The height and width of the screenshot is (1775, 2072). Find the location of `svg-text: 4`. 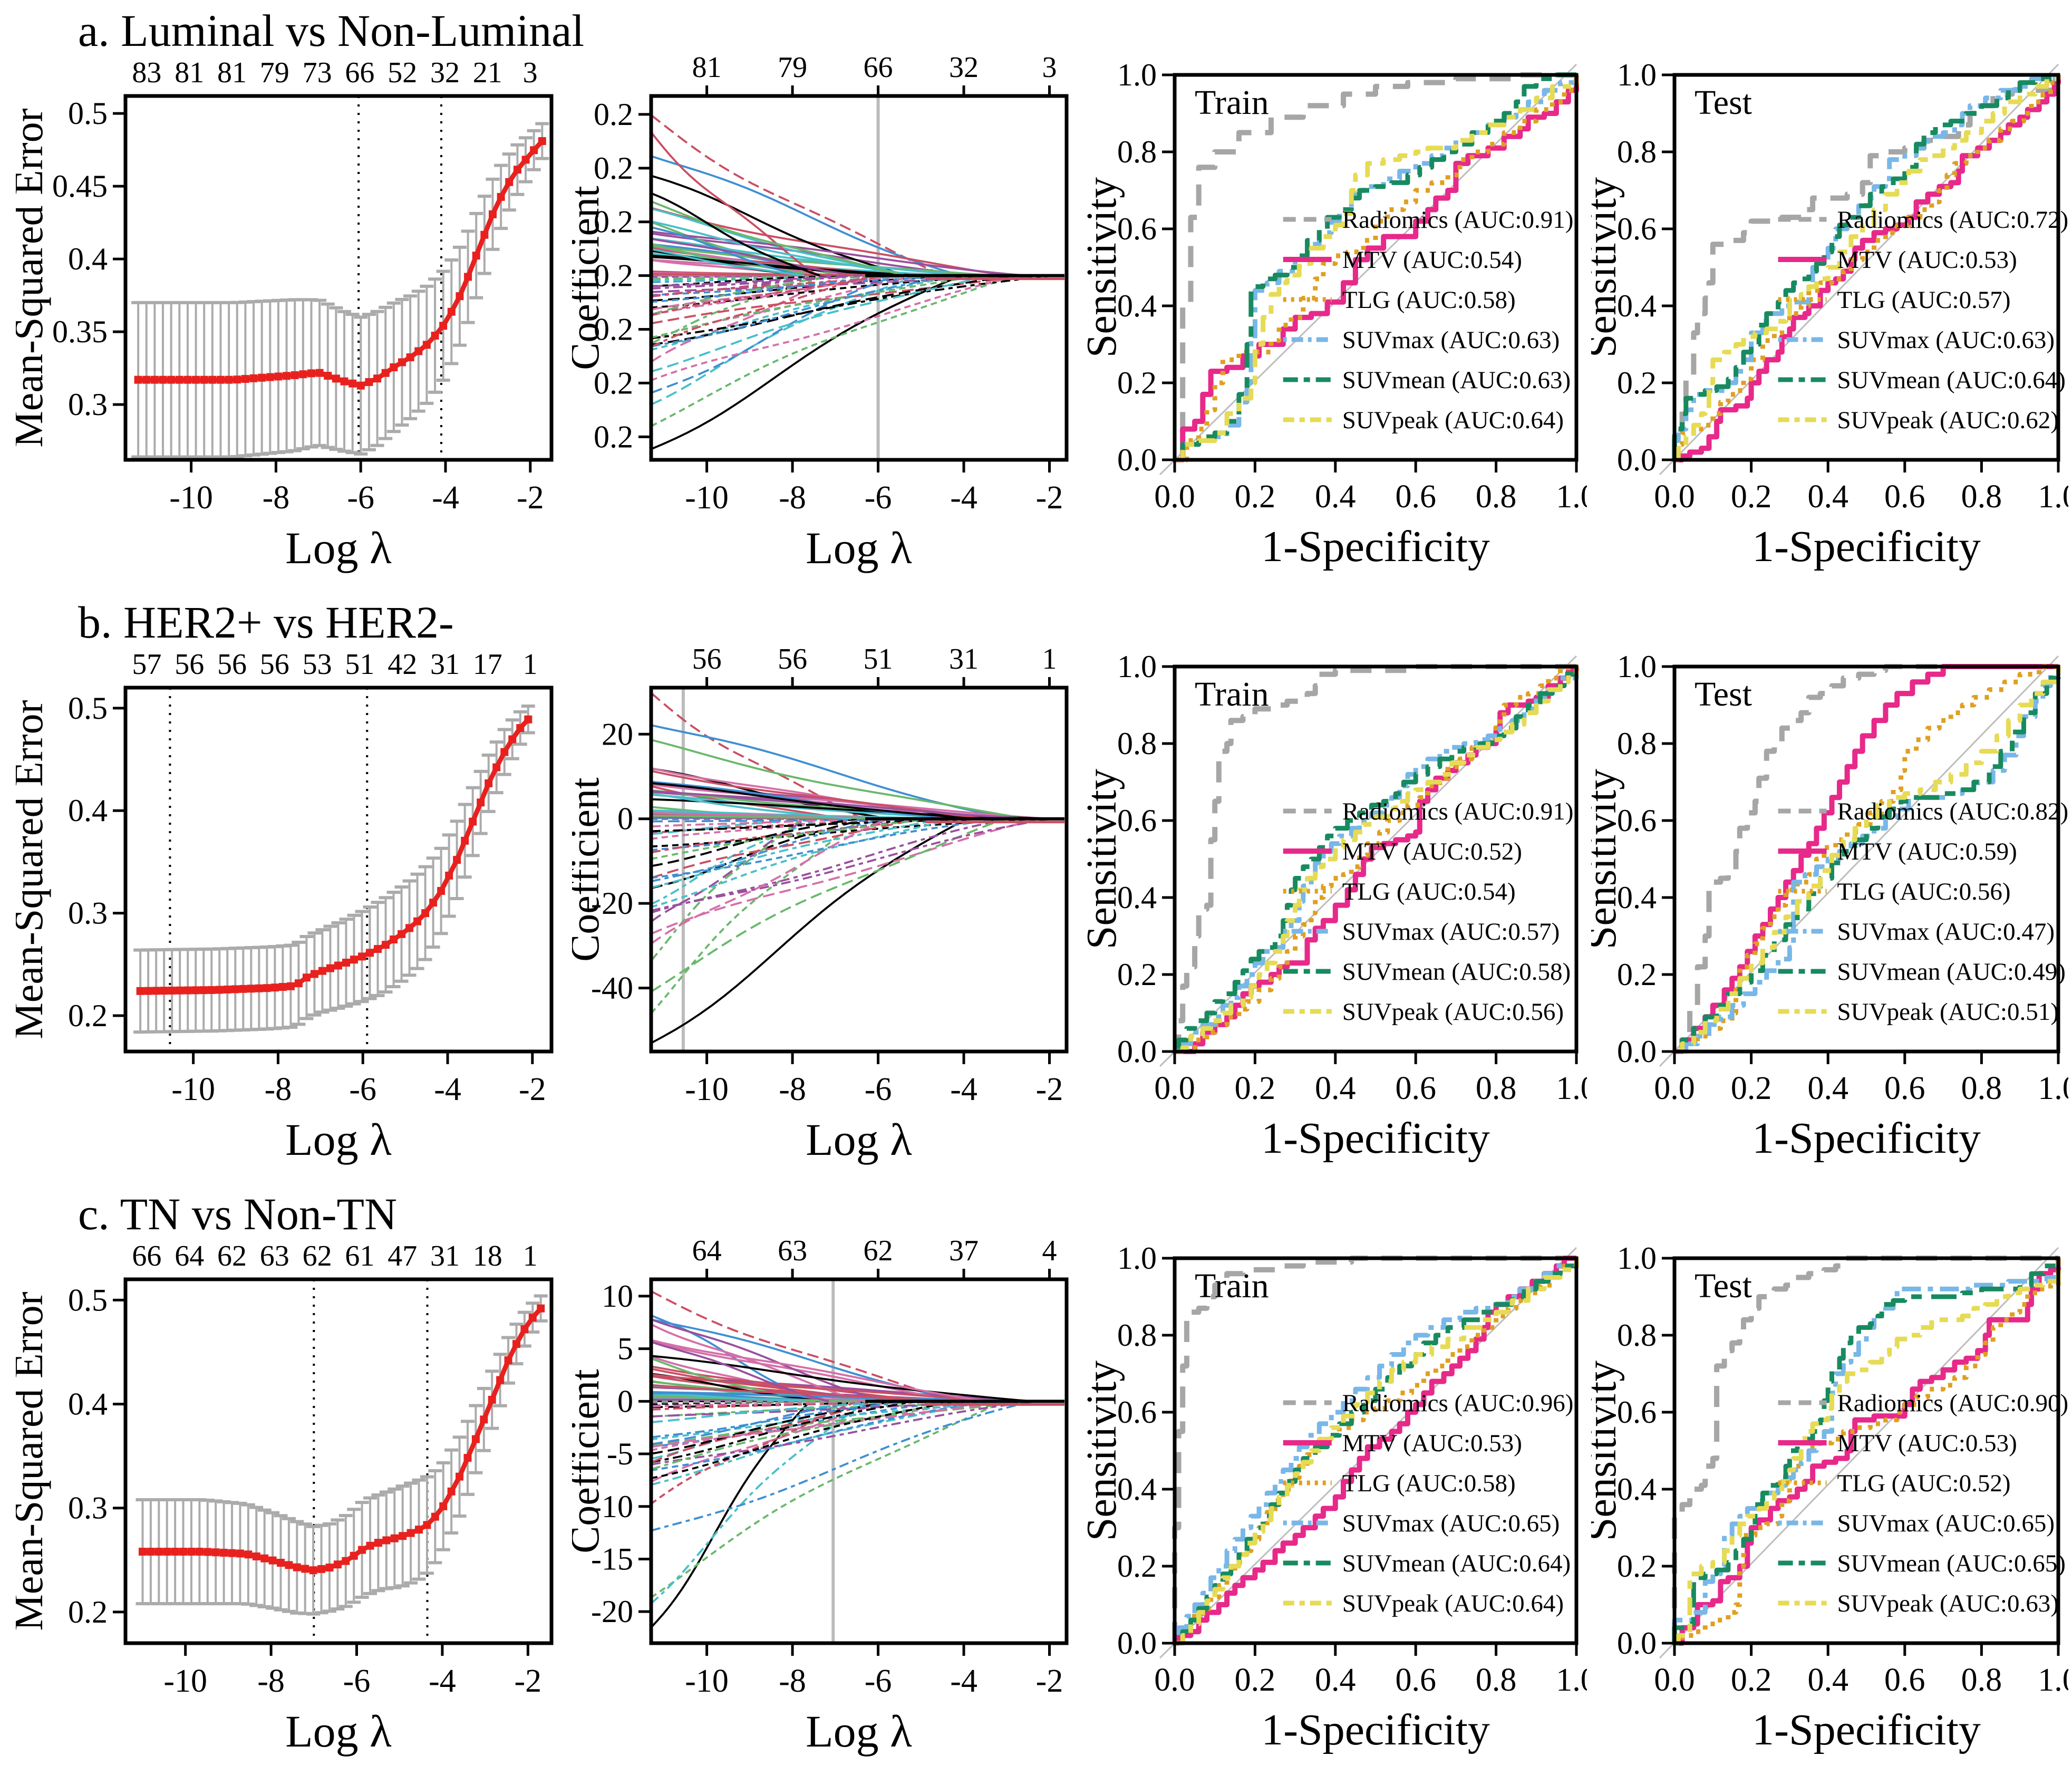

svg-text: 4 is located at coordinates (1049, 1250).